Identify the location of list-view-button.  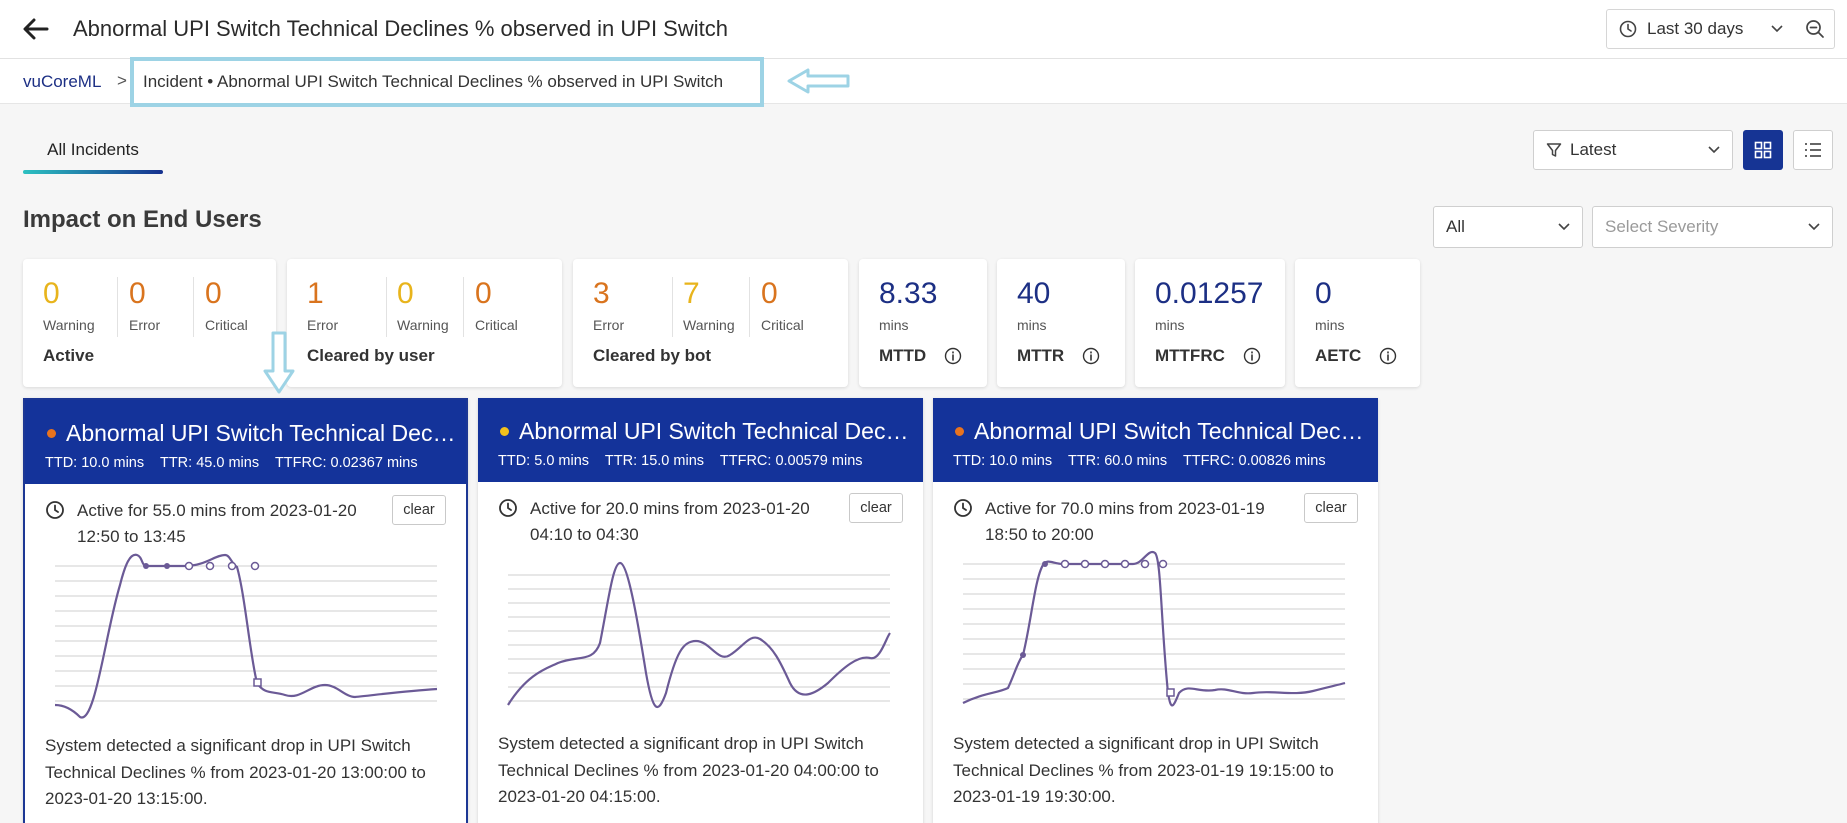
(1813, 150).